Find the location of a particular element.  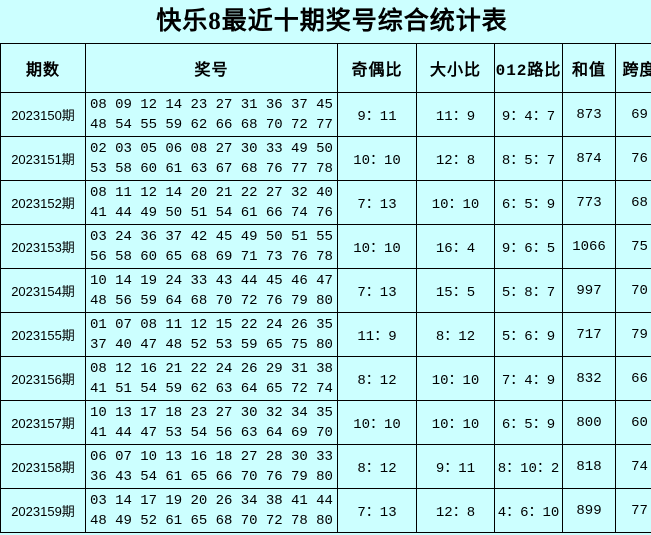

ball-number: 60 is located at coordinates (149, 168).